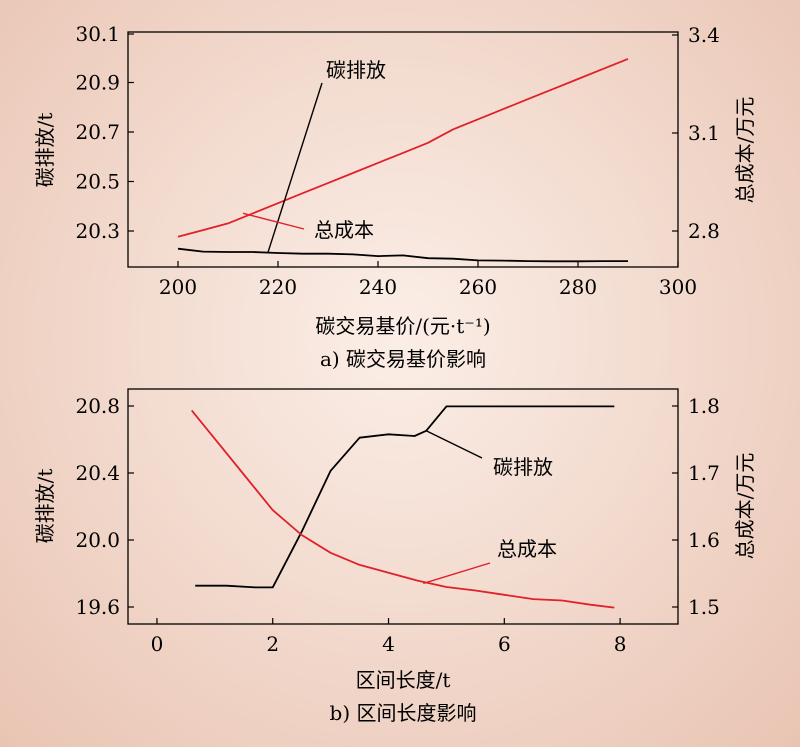 This screenshot has width=800, height=747. What do you see at coordinates (704, 607) in the screenshot?
I see `right-y-tick-label: 1.5` at bounding box center [704, 607].